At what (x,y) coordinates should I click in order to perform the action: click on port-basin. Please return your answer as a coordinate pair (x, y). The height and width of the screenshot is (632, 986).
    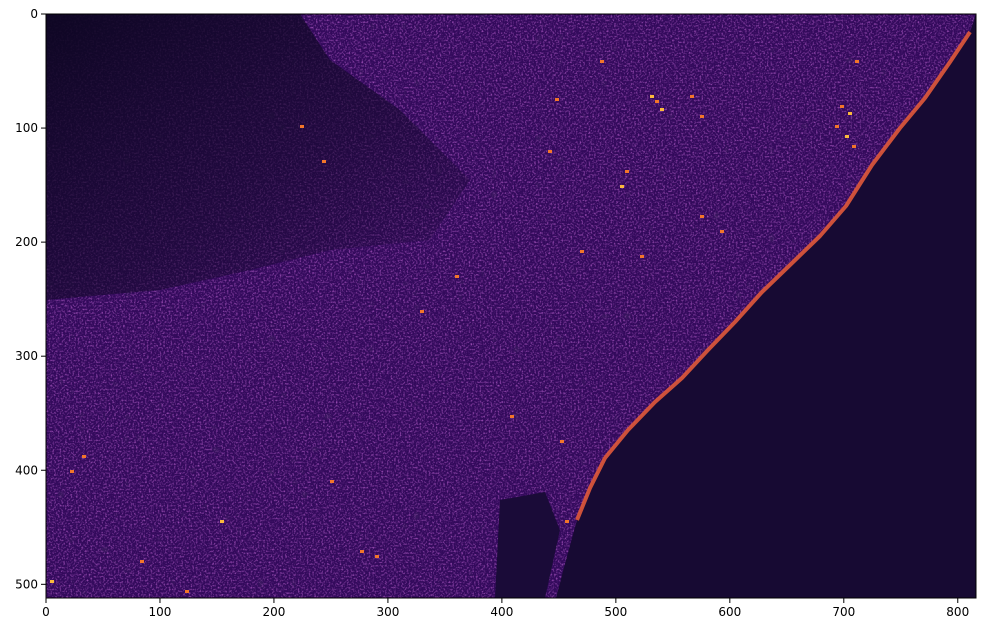
    Looking at the image, I should click on (527, 545).